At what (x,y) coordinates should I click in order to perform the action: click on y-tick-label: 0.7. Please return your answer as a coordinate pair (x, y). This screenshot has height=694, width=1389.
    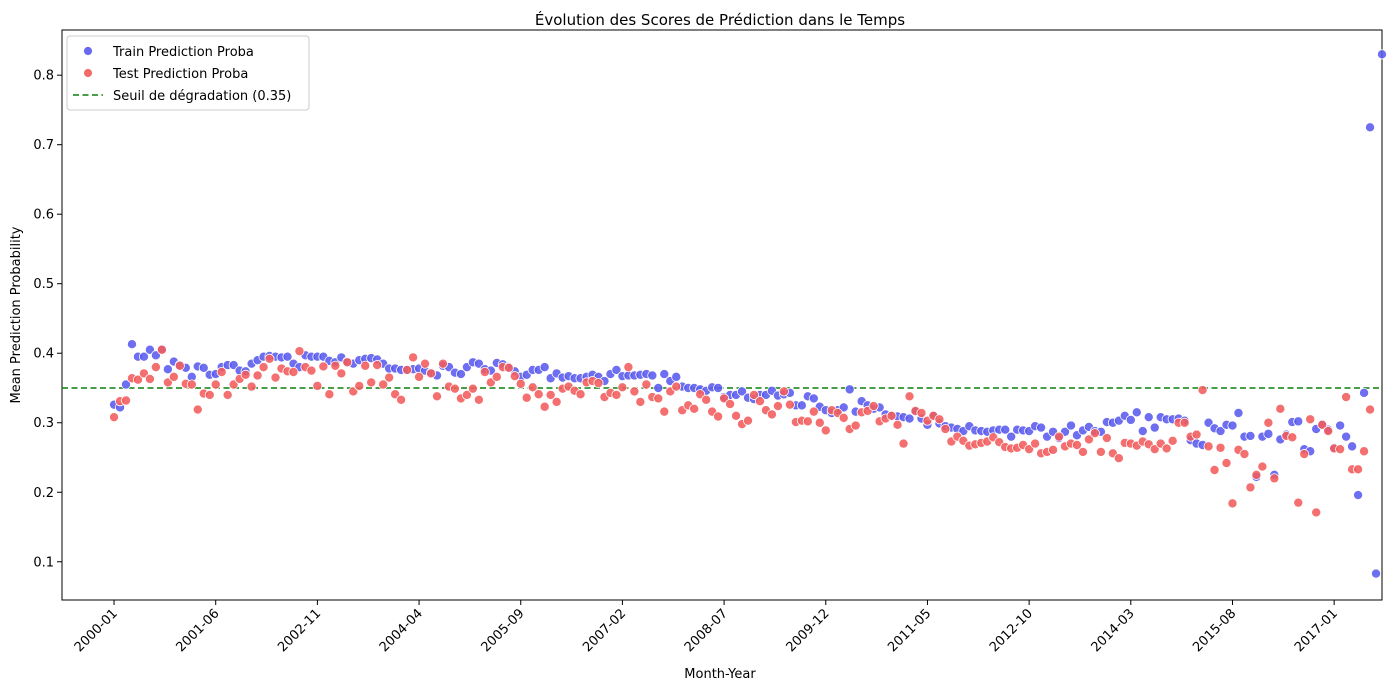
    Looking at the image, I should click on (43, 145).